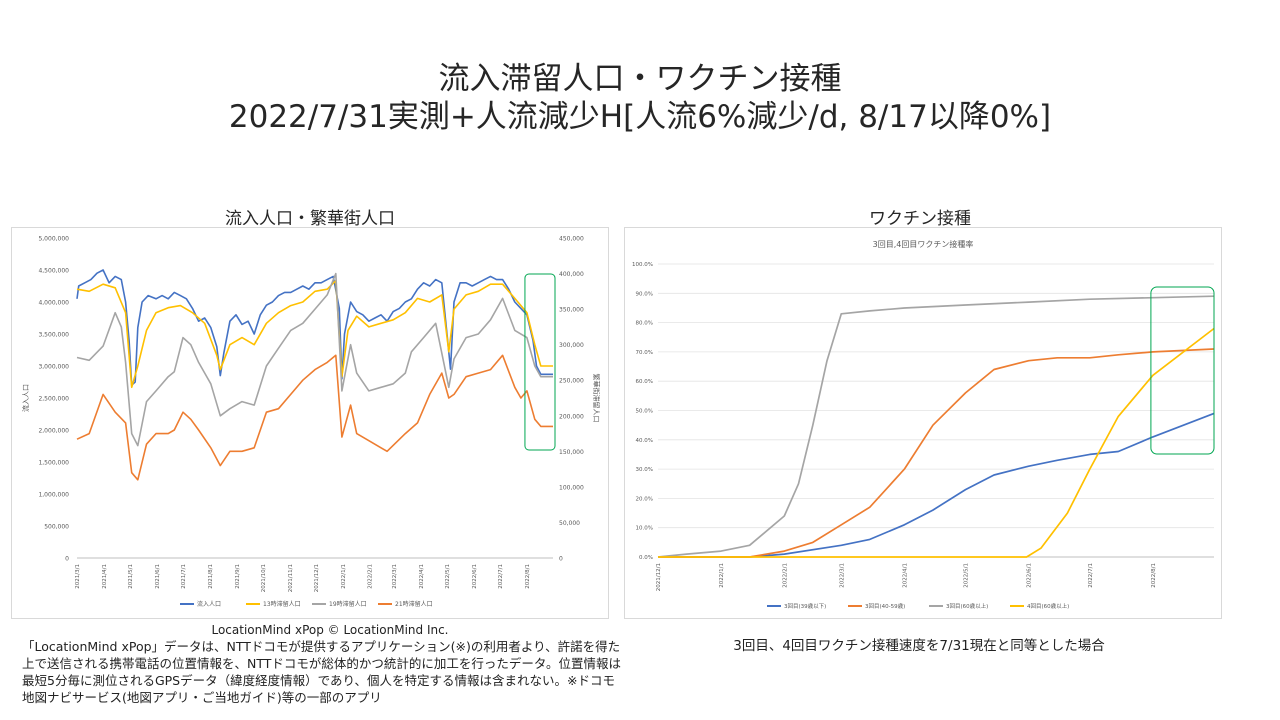  Describe the element at coordinates (56, 527) in the screenshot. I see `y-tick-label: 500,000` at that location.